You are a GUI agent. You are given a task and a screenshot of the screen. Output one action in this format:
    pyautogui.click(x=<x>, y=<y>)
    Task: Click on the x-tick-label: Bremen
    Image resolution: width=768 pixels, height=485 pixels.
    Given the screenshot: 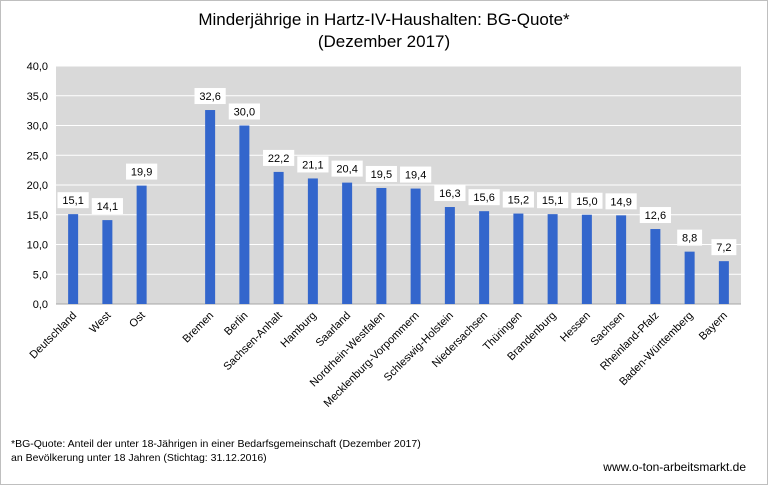 What is the action you would take?
    pyautogui.click(x=199, y=328)
    